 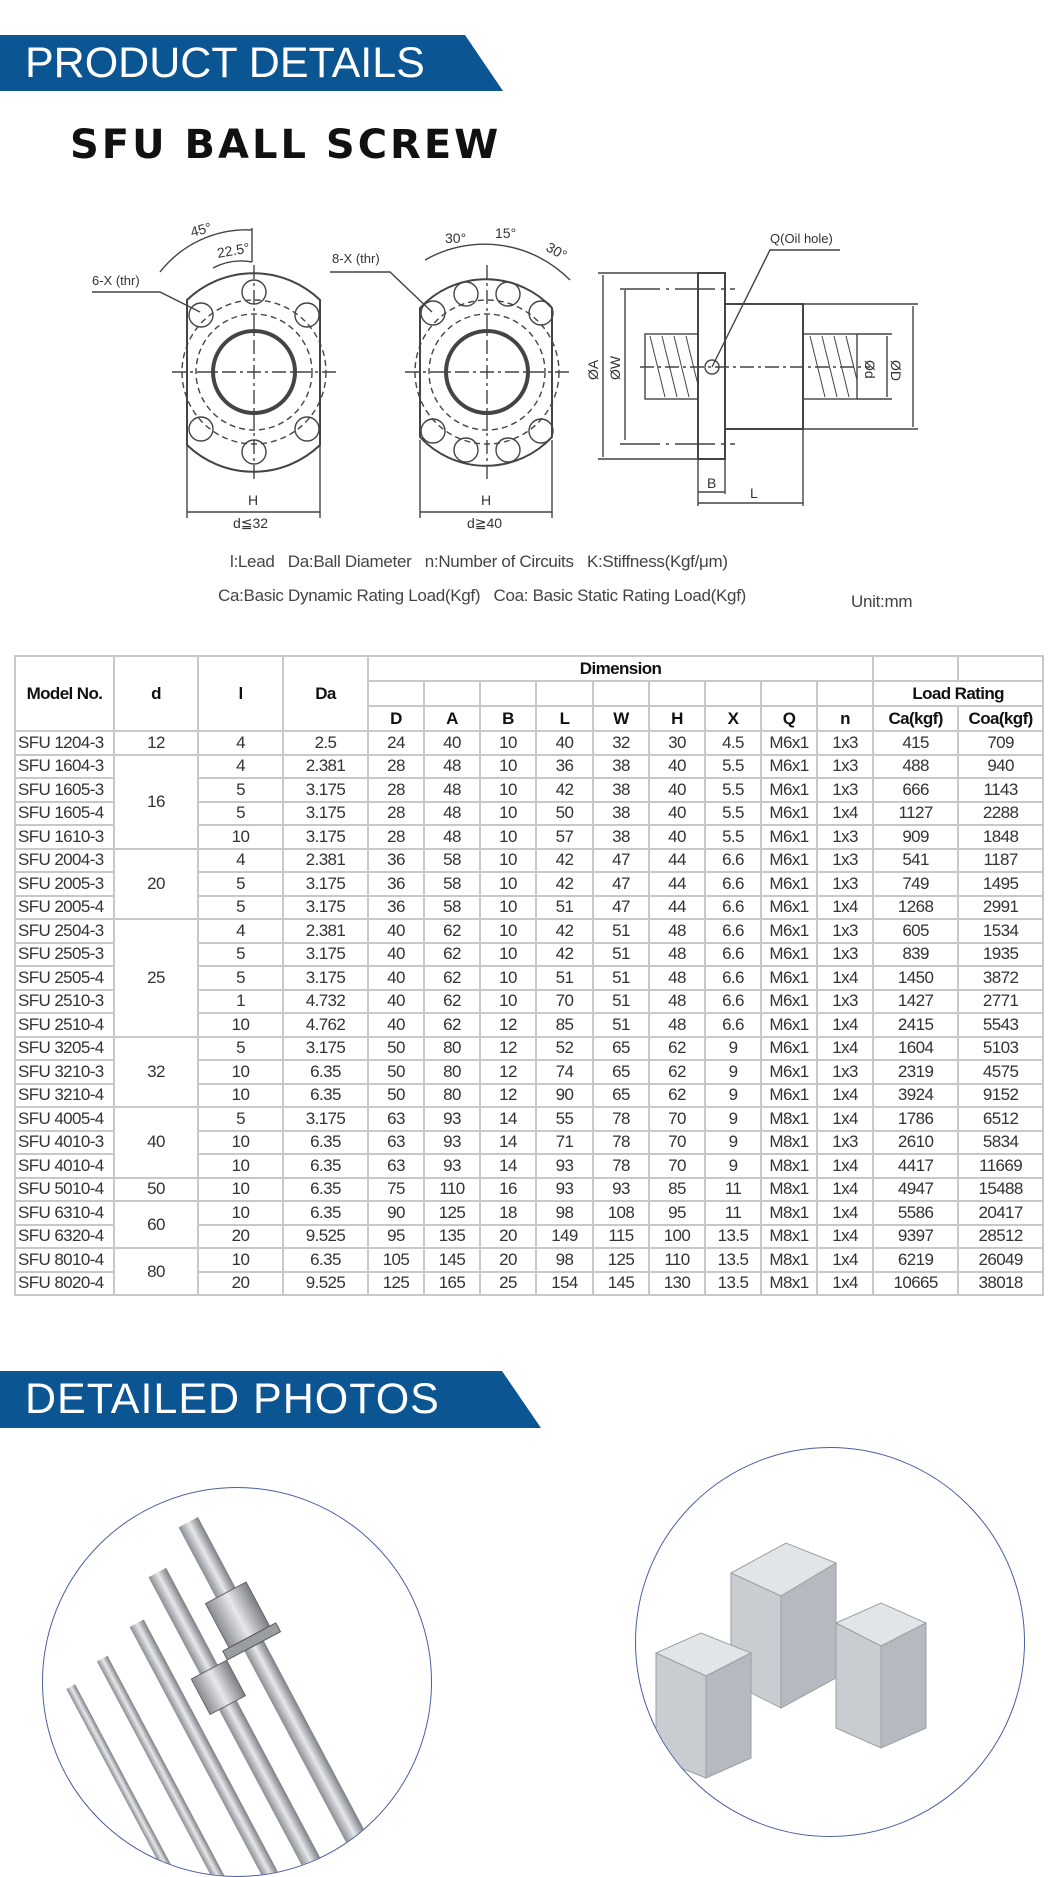 I want to click on cell-model: SFU 1610-3, so click(x=64, y=837).